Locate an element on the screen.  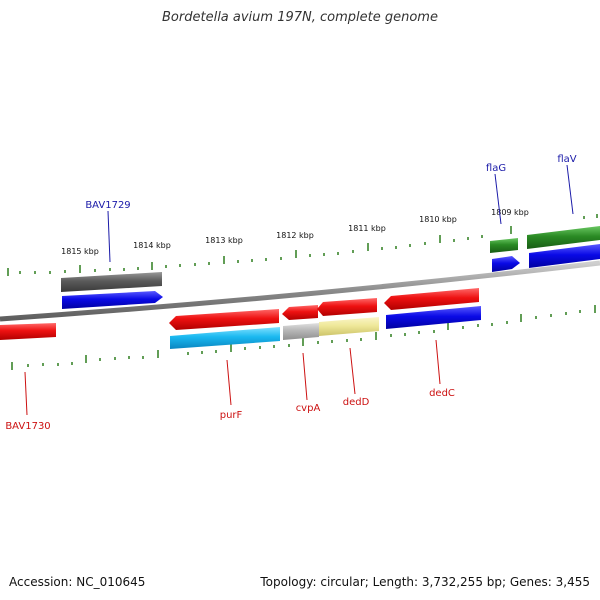
scale-label: 1813 kbp is located at coordinates (224, 240).